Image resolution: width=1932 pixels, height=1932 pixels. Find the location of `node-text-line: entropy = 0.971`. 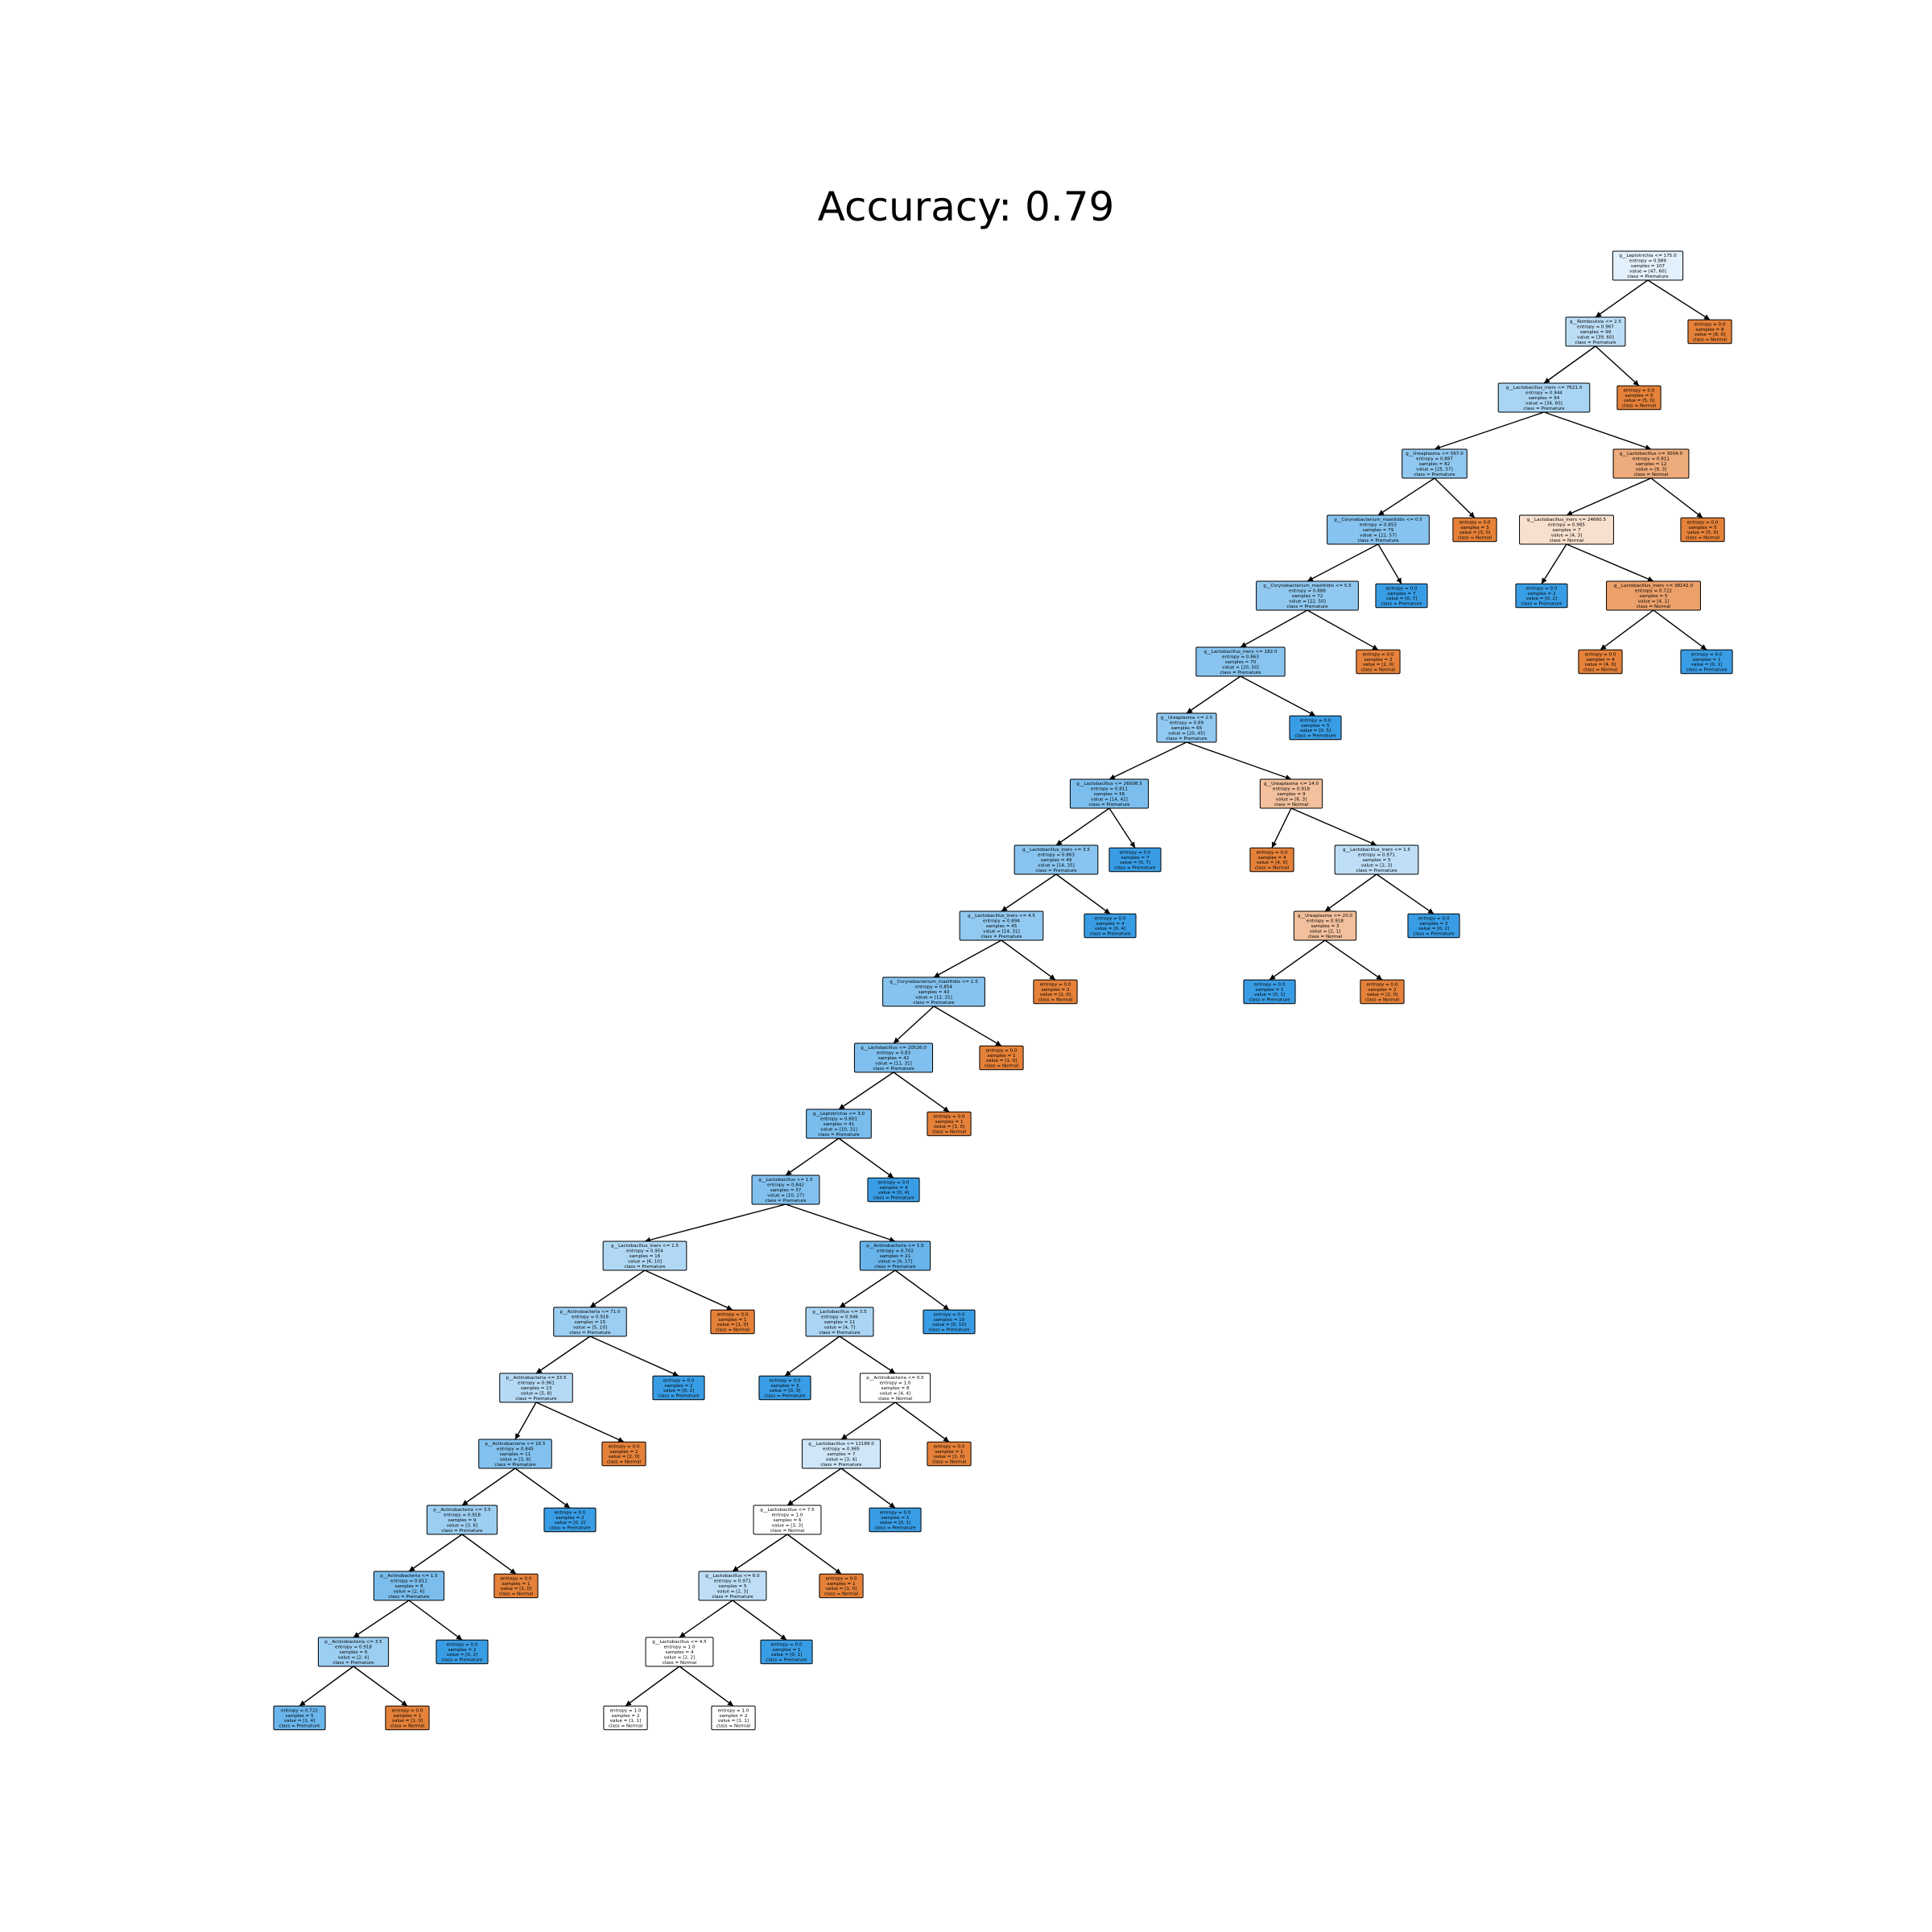

node-text-line: entropy = 0.971 is located at coordinates (732, 1581).